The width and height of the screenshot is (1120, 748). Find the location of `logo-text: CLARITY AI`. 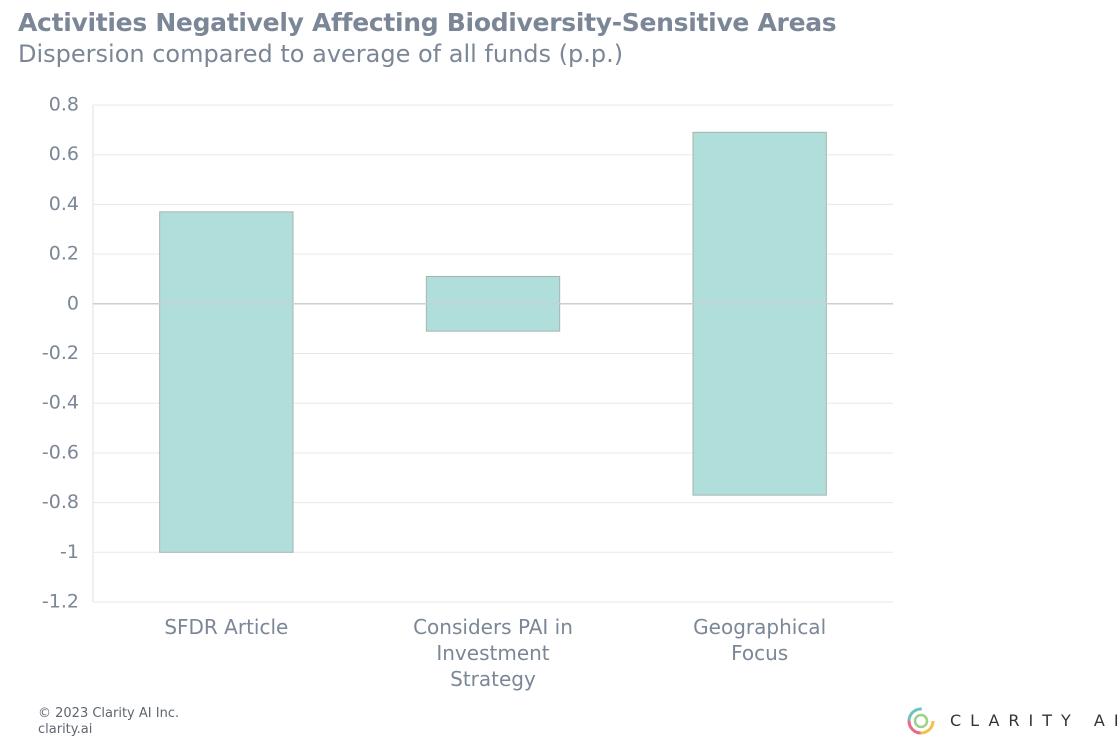

logo-text: CLARITY AI is located at coordinates (1035, 720).